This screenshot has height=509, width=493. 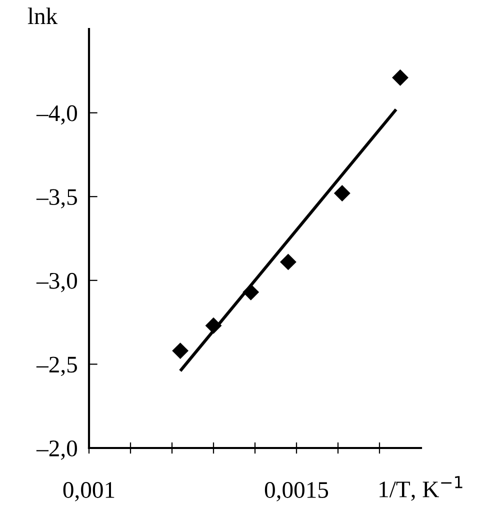 I want to click on y-tick-label: –4,0, so click(x=56, y=115).